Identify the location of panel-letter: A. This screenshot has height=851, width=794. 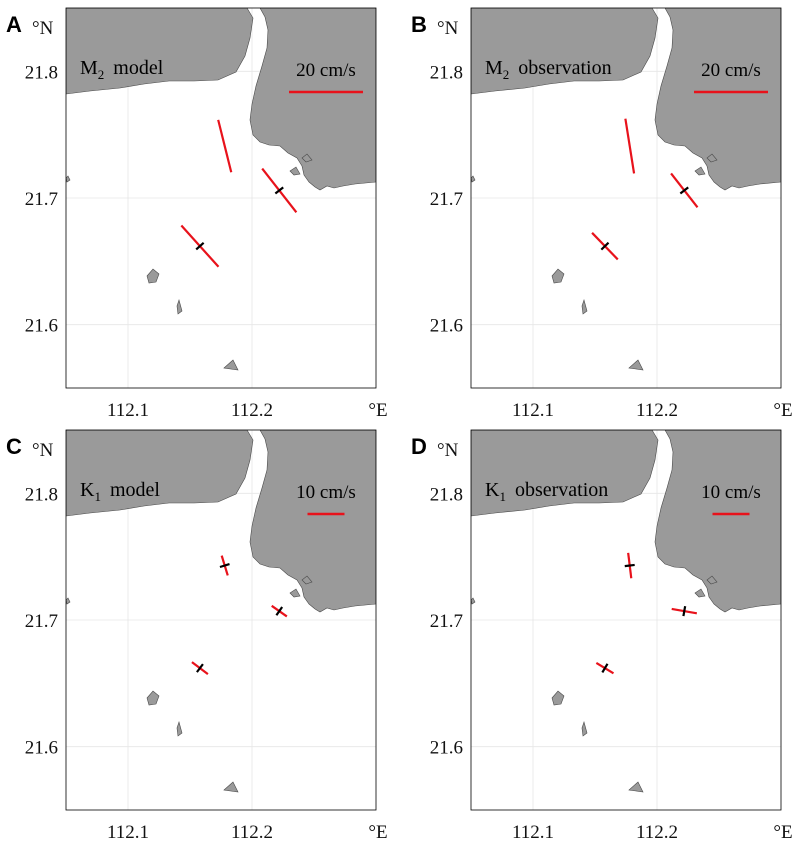
(14, 24).